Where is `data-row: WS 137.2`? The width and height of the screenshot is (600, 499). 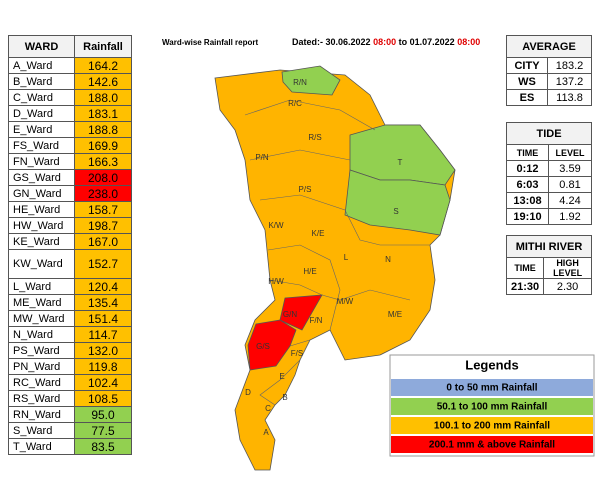
data-row: WS 137.2 is located at coordinates (549, 81).